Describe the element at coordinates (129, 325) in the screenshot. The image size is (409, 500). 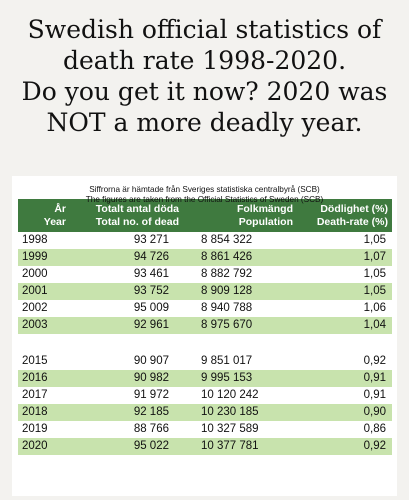
I see `cell-dead: 92 961` at that location.